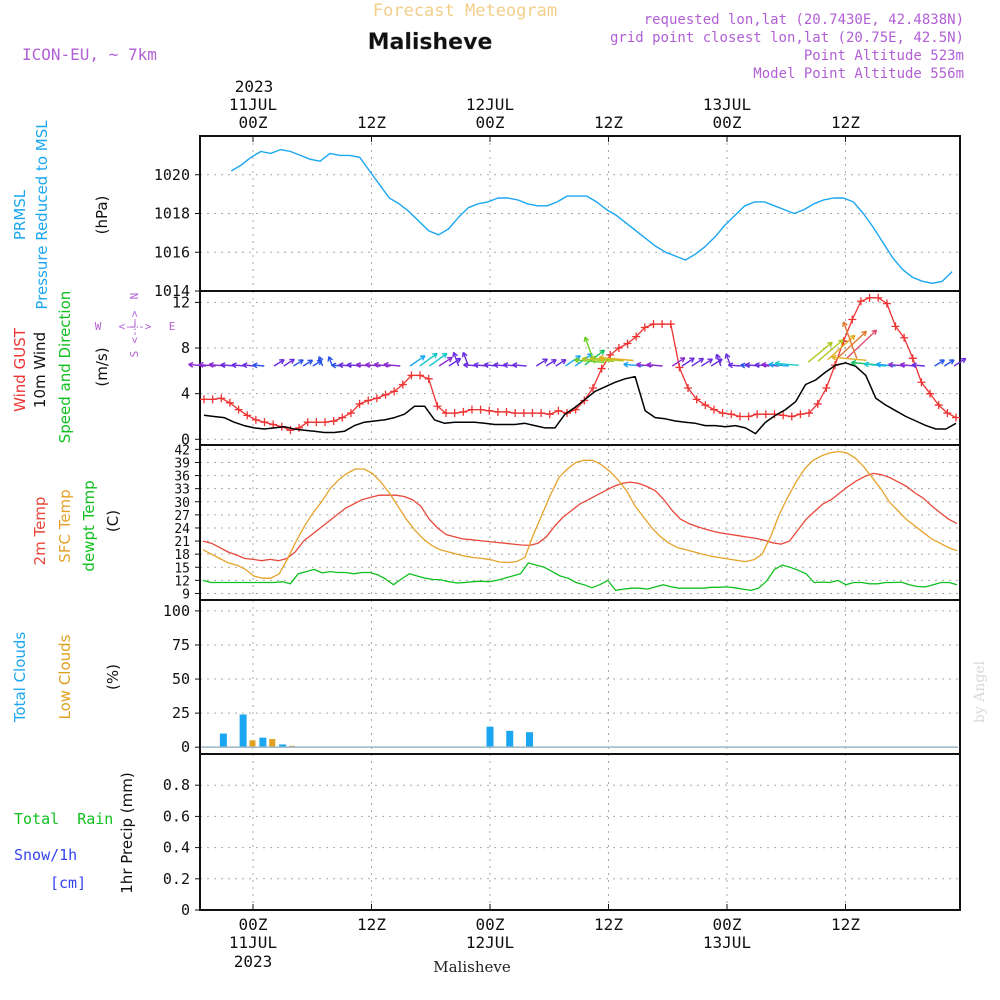 The image size is (1000, 1000). Describe the element at coordinates (182, 529) in the screenshot. I see `y-tick-label: 24` at that location.